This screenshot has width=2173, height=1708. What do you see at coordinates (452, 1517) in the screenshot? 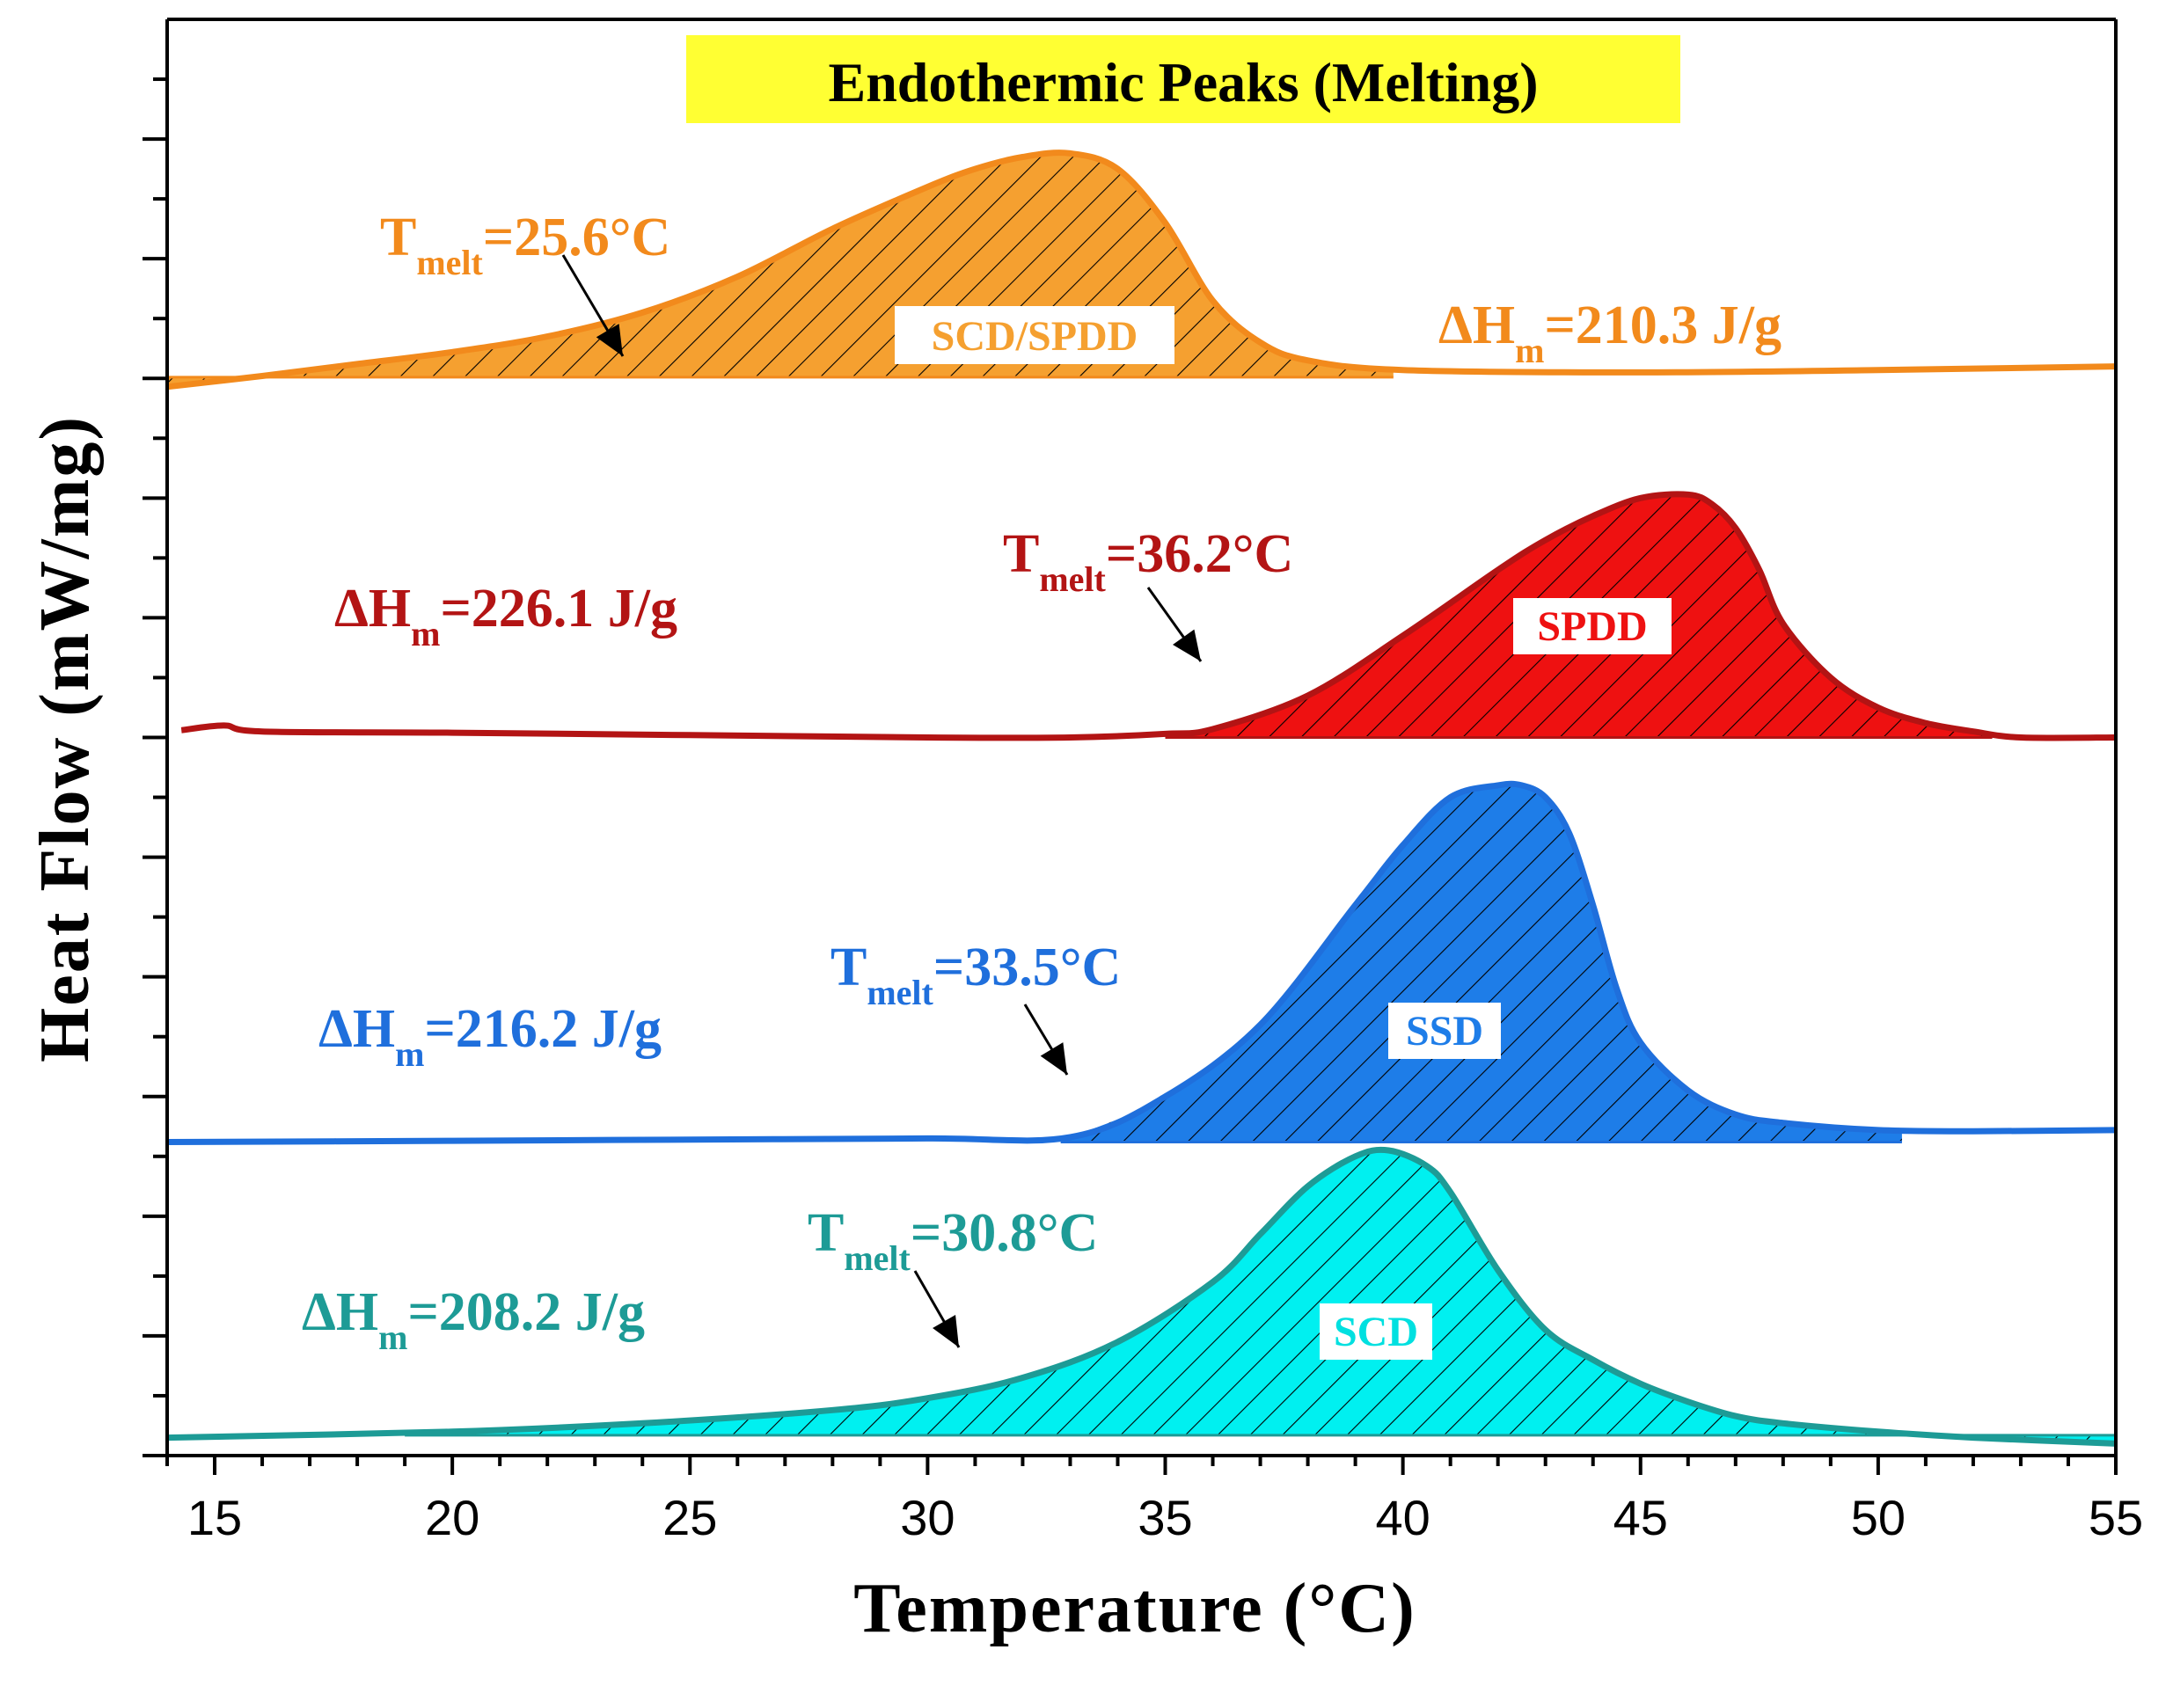
I see `x-tick-label: 20` at bounding box center [452, 1517].